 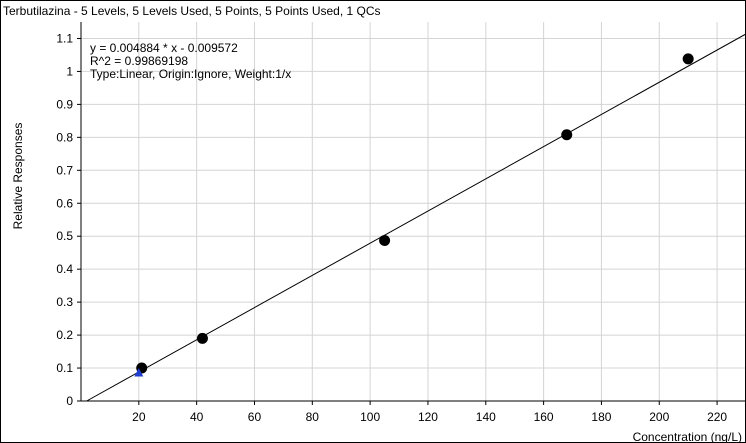 What do you see at coordinates (64, 302) in the screenshot?
I see `y-tick-label: 0.3` at bounding box center [64, 302].